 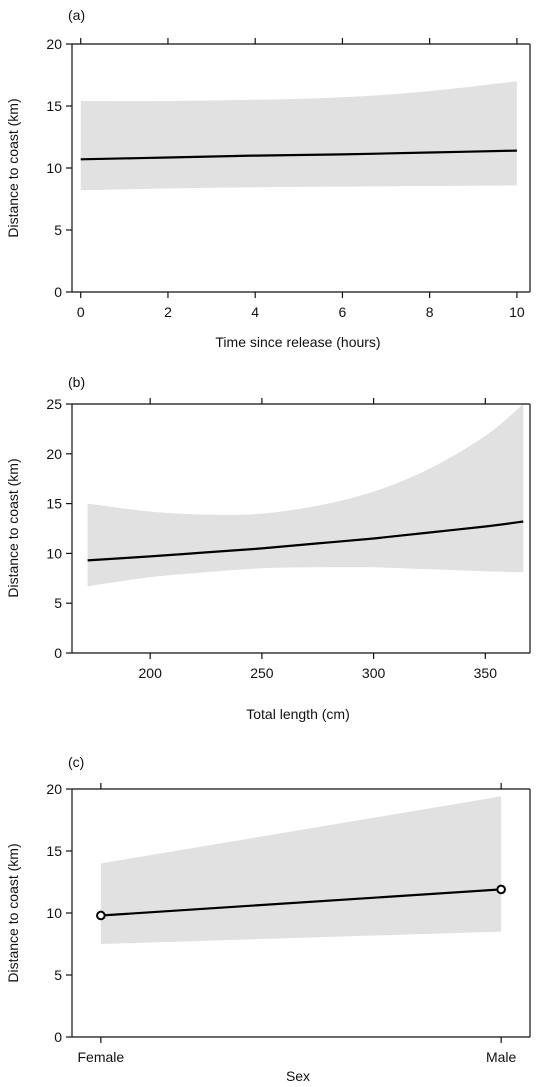 I want to click on x-tick-label: 250, so click(x=262, y=673).